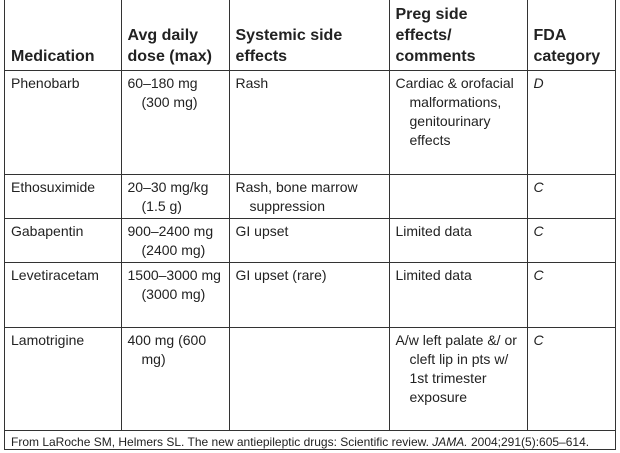 Image resolution: width=620 pixels, height=453 pixels. I want to click on table-cell: 1500–3000 mg (3000 mg), so click(174, 295).